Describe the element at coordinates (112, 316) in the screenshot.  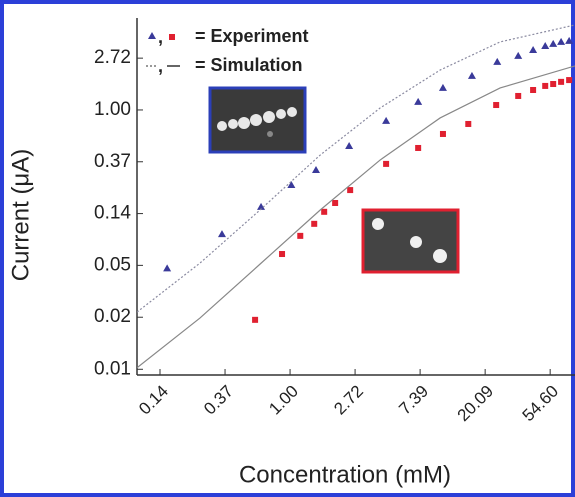
I see `y-tick-label: 0.02` at that location.